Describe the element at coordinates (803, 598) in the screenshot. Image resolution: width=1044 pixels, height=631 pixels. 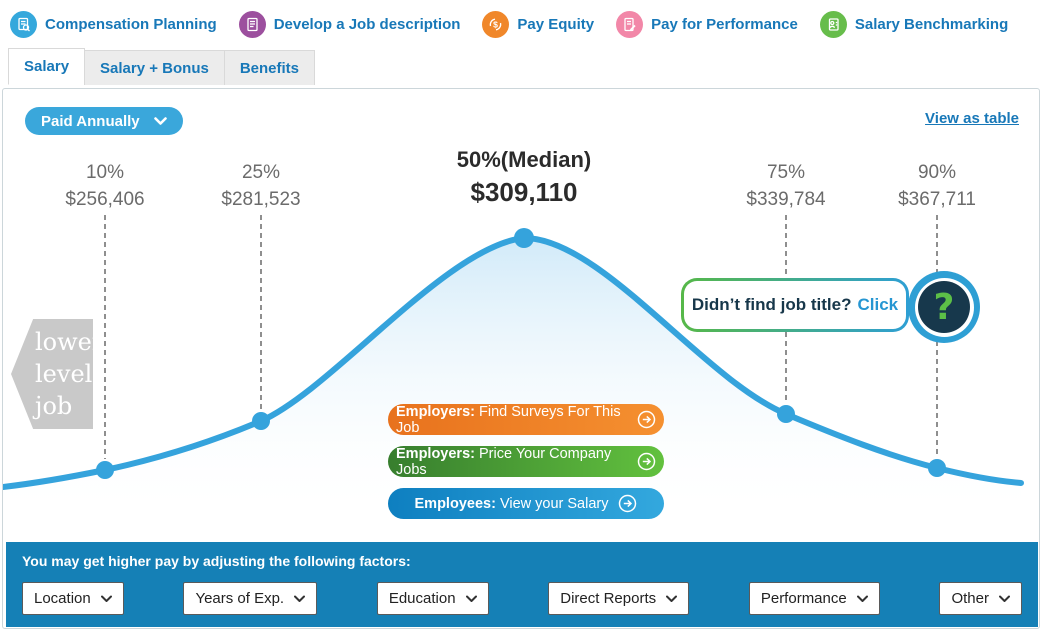
I see `factor-select-label: Performance` at that location.